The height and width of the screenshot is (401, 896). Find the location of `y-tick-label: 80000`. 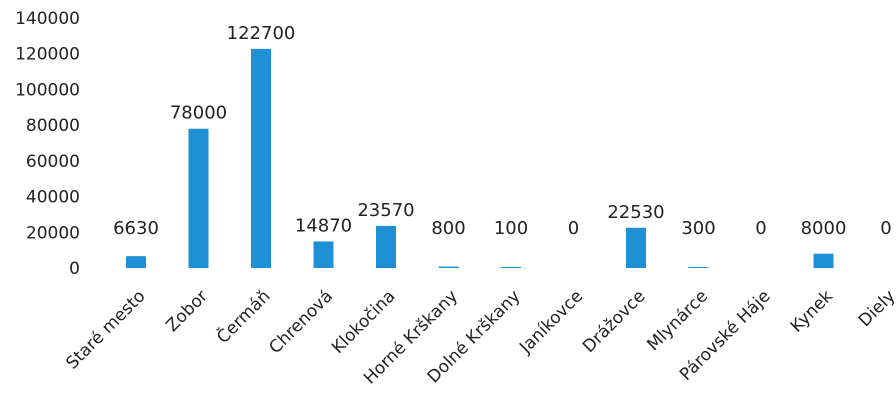

y-tick-label: 80000 is located at coordinates (53, 126).